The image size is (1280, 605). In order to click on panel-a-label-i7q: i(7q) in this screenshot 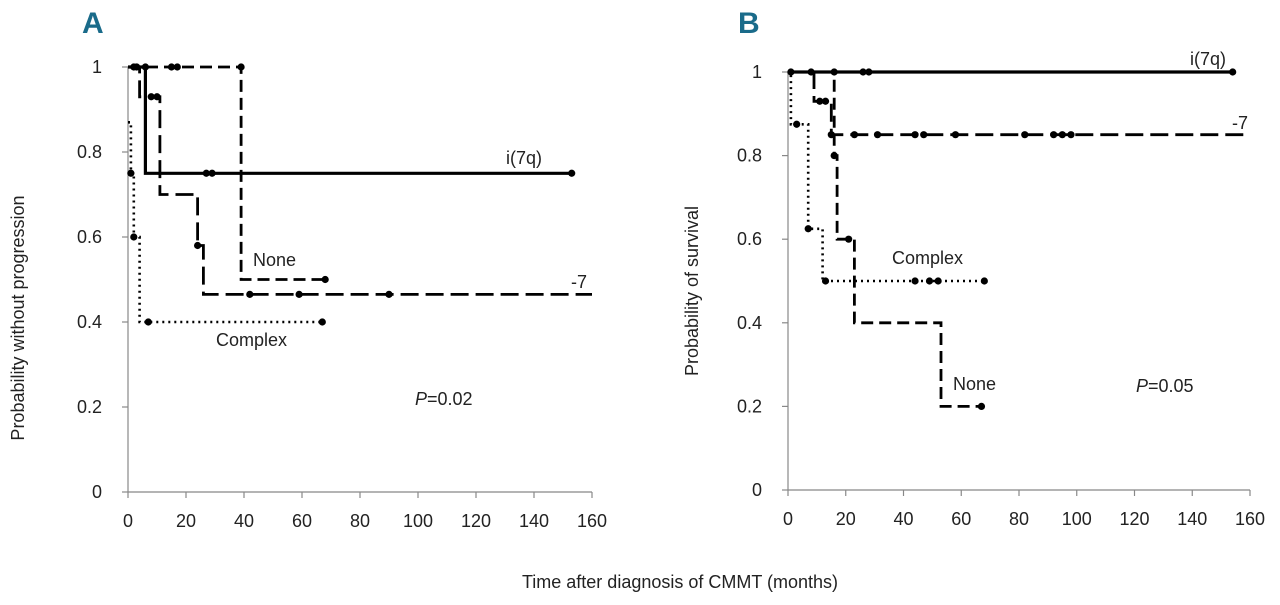, I will do `click(524, 158)`.